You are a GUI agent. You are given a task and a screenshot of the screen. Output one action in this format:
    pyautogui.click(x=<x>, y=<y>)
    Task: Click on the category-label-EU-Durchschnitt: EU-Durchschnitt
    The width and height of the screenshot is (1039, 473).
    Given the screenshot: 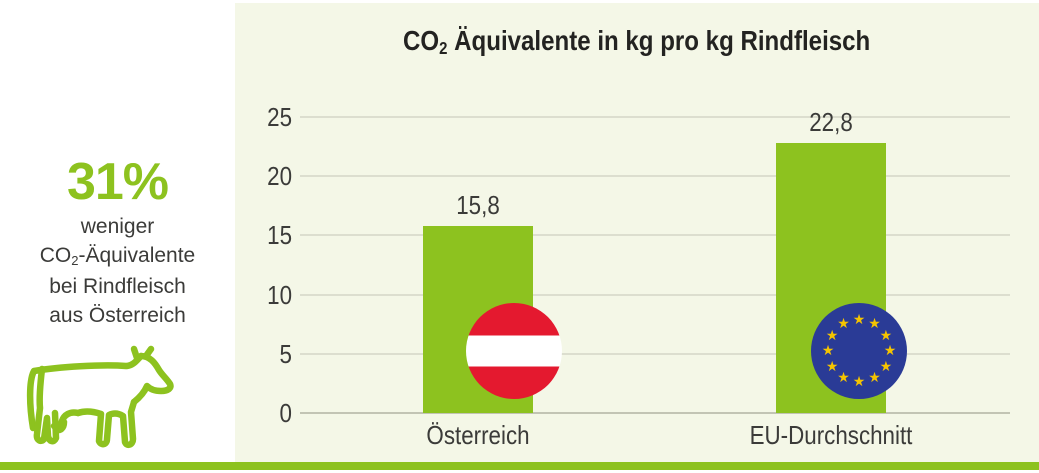 What is the action you would take?
    pyautogui.click(x=831, y=435)
    